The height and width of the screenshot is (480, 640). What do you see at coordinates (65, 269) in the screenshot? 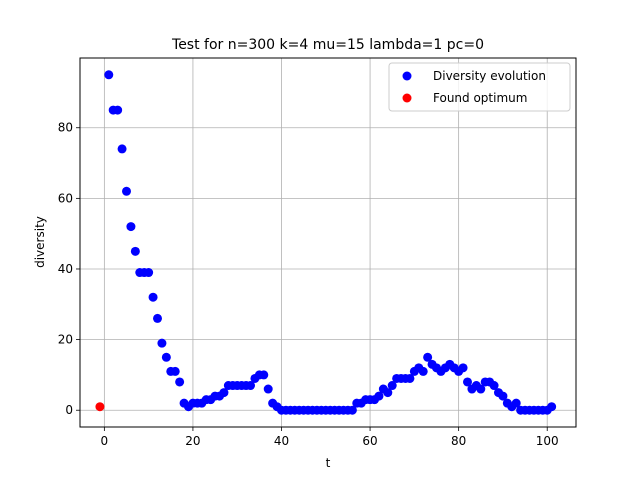
I see `y-tick-label: 40` at bounding box center [65, 269].